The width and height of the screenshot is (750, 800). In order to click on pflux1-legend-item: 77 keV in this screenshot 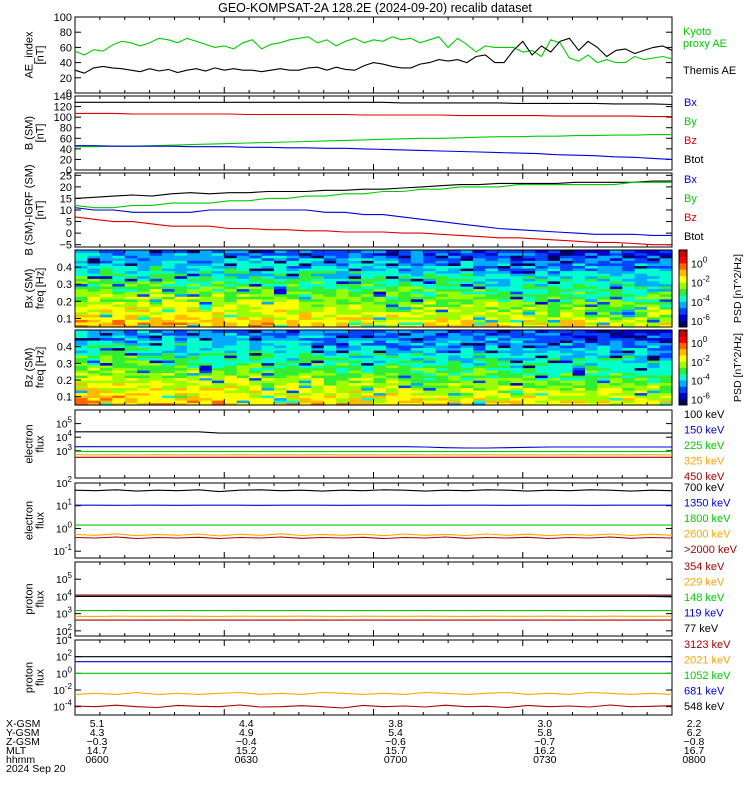, I will do `click(701, 629)`.